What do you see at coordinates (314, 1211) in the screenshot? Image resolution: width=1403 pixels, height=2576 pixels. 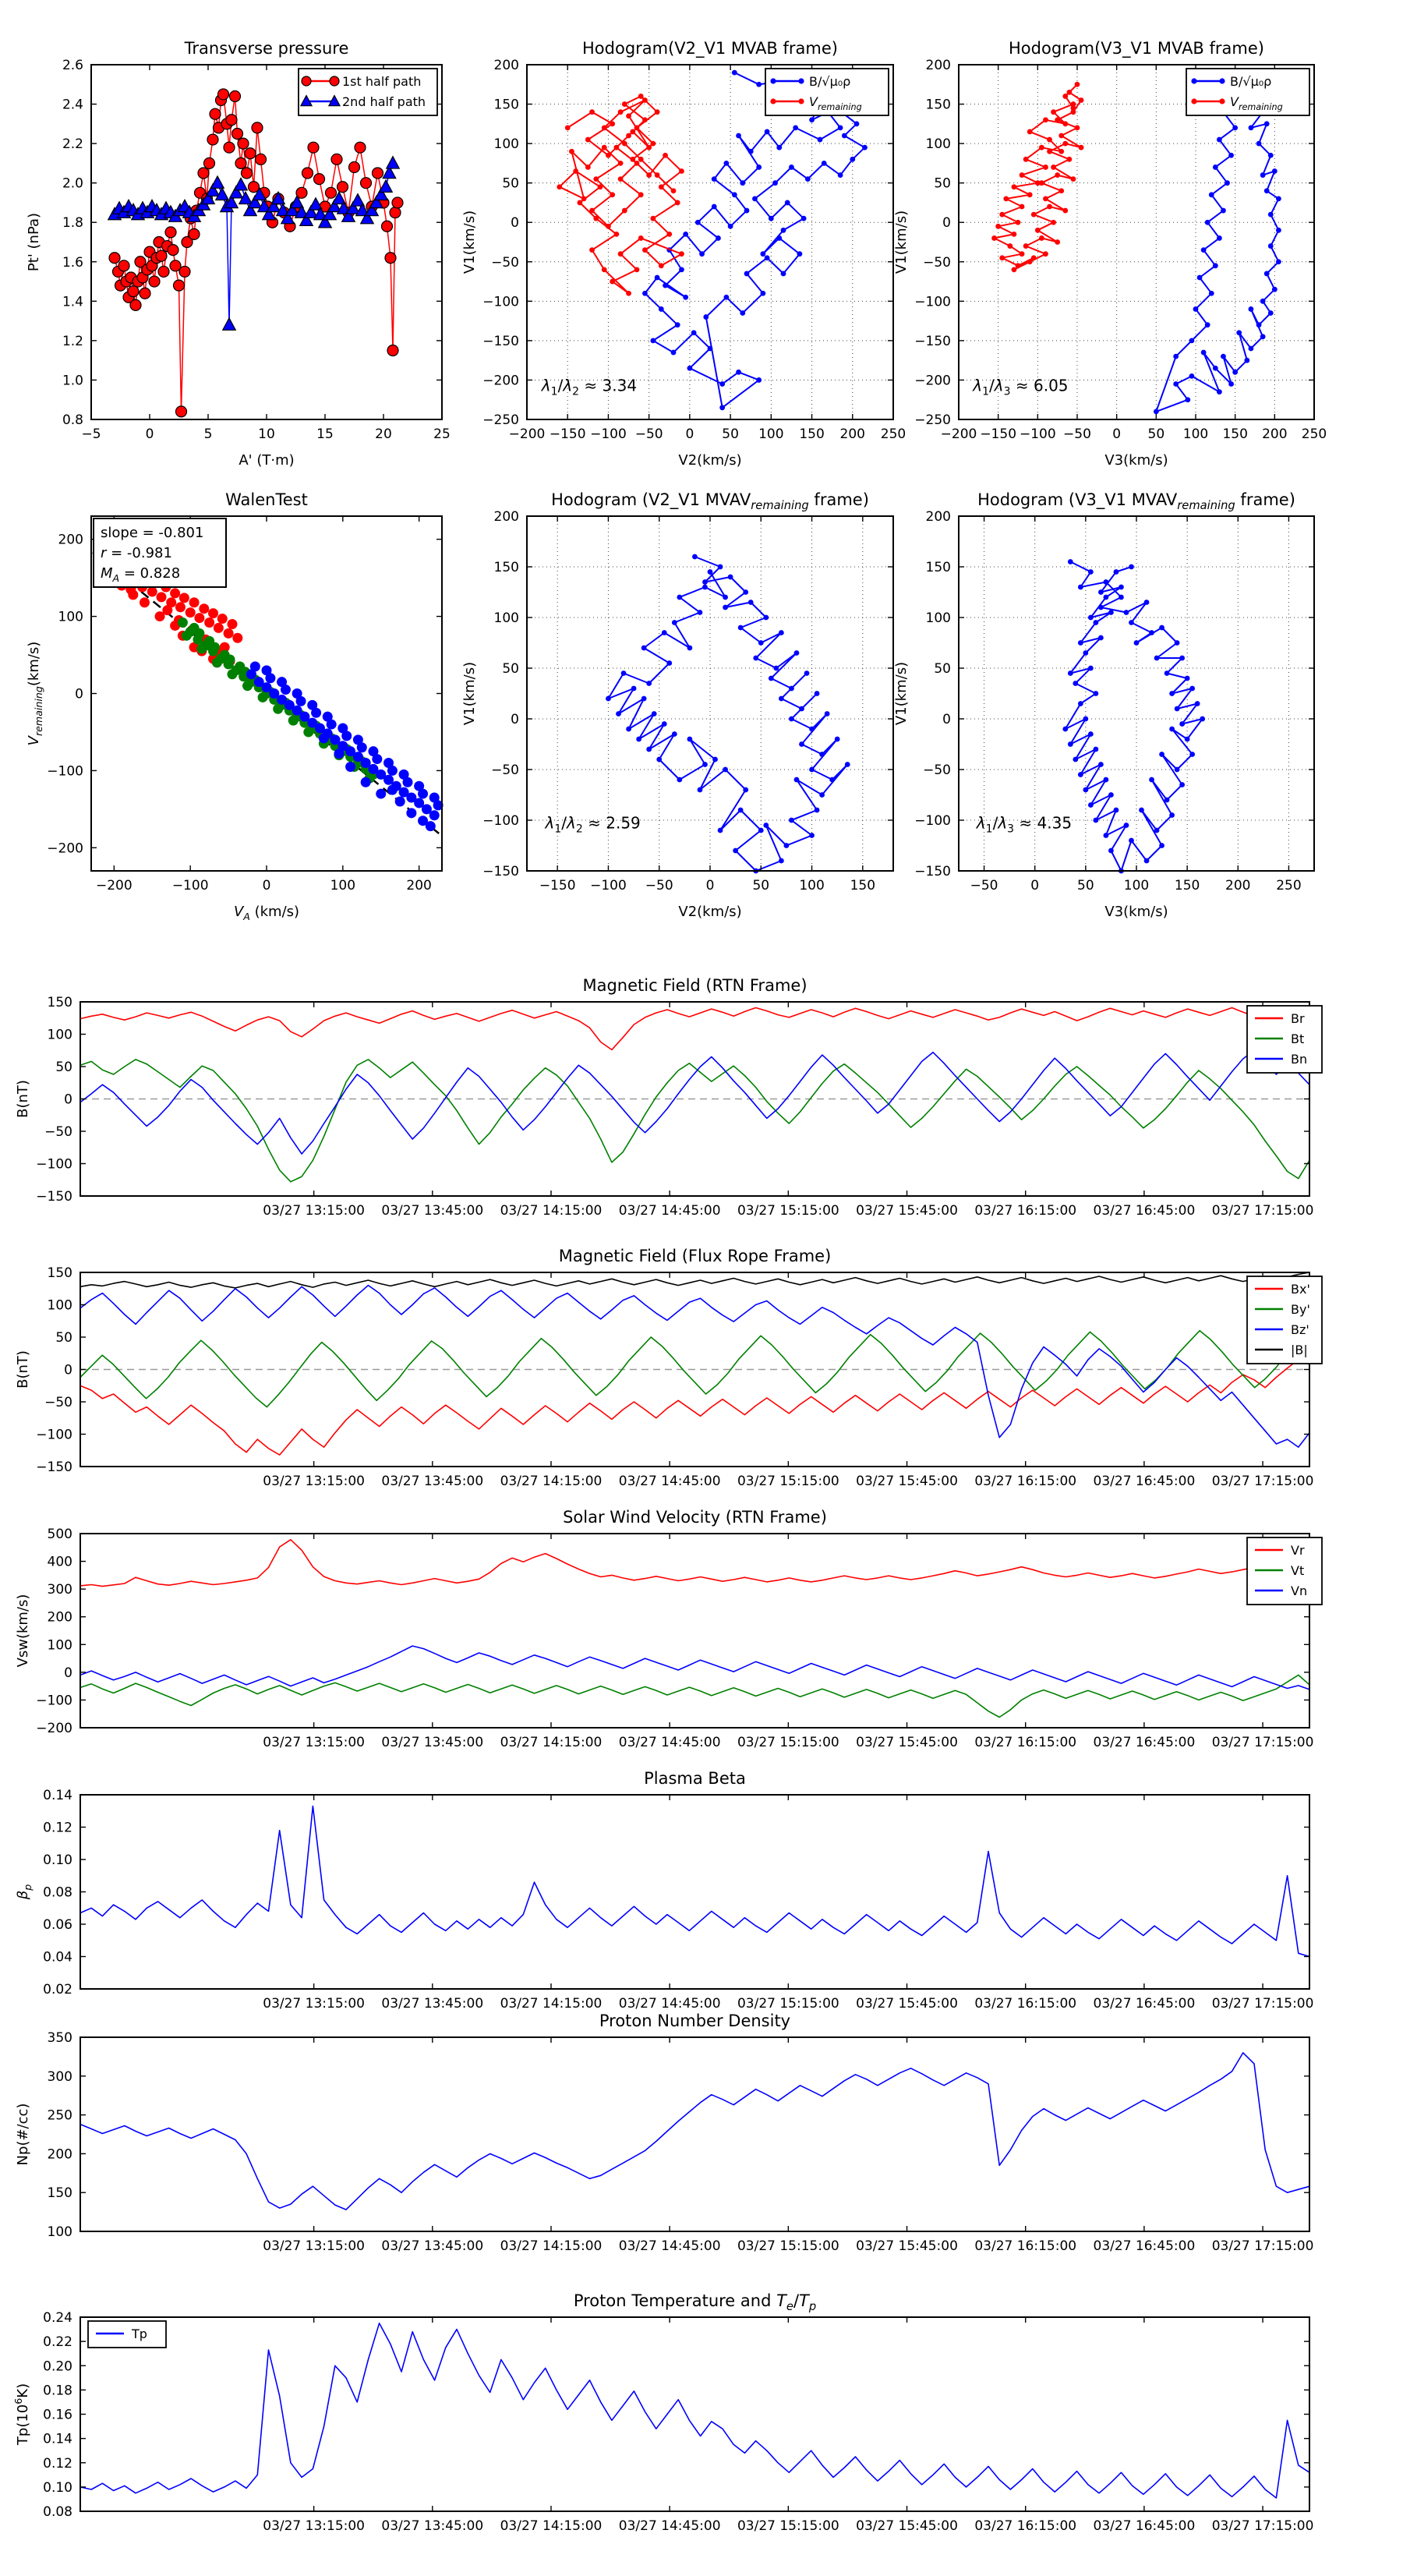 I see `mag-rtn-xtick-label: 03/27 13:15:00` at bounding box center [314, 1211].